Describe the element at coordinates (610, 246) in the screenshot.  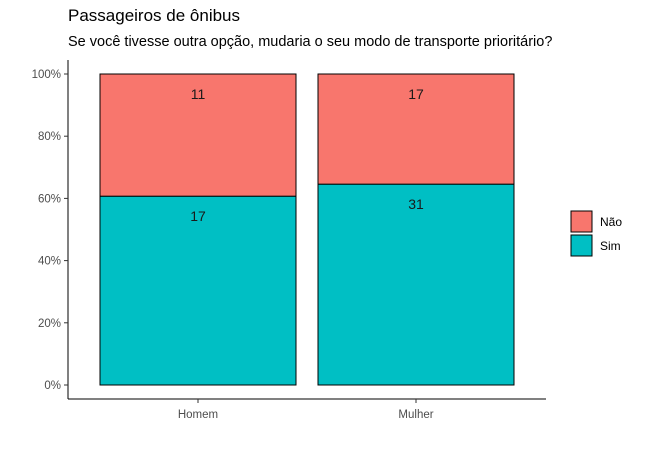
I see `legend-label: Sim` at that location.